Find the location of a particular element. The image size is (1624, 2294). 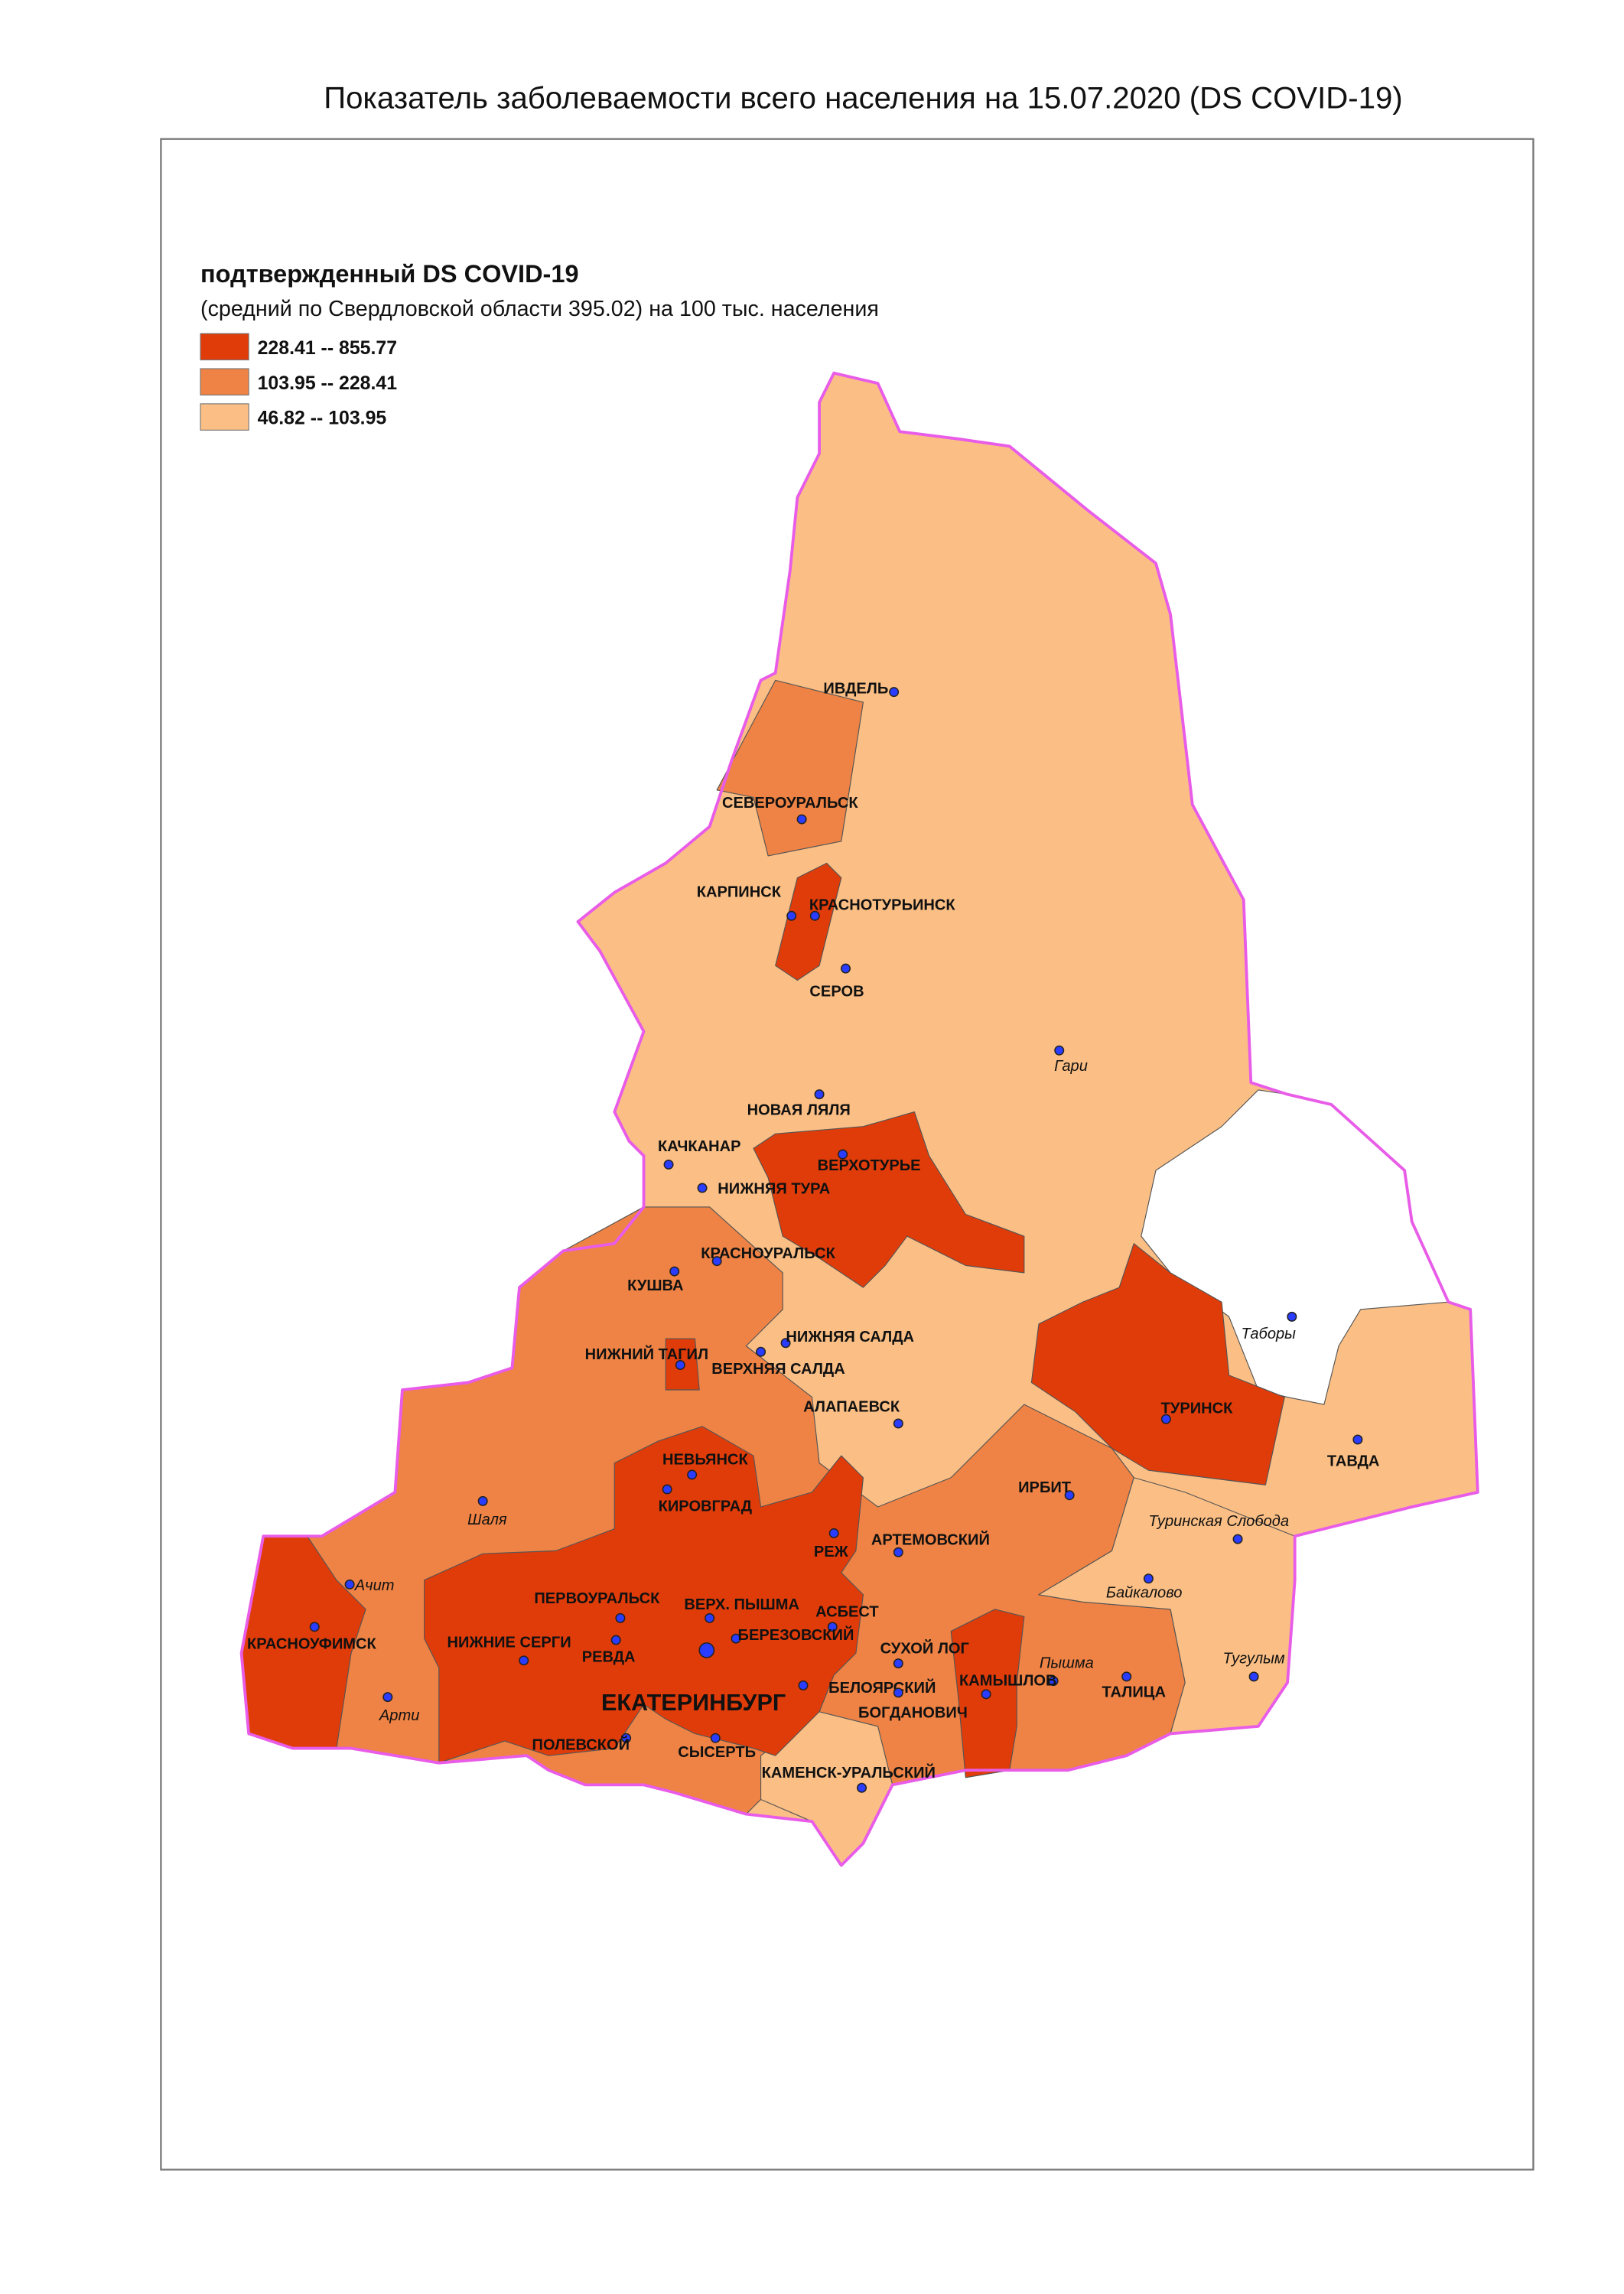

place-label: СЕВЕРОУРАЛЬСК is located at coordinates (790, 804).